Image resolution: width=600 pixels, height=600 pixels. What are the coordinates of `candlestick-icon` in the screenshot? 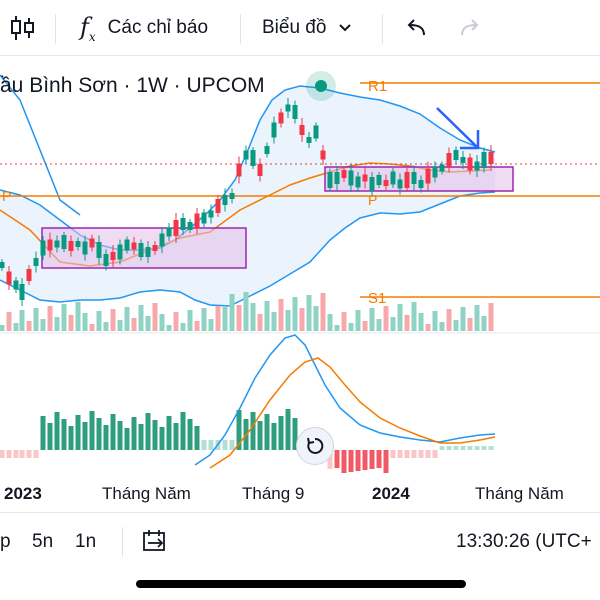 It's located at (23, 28).